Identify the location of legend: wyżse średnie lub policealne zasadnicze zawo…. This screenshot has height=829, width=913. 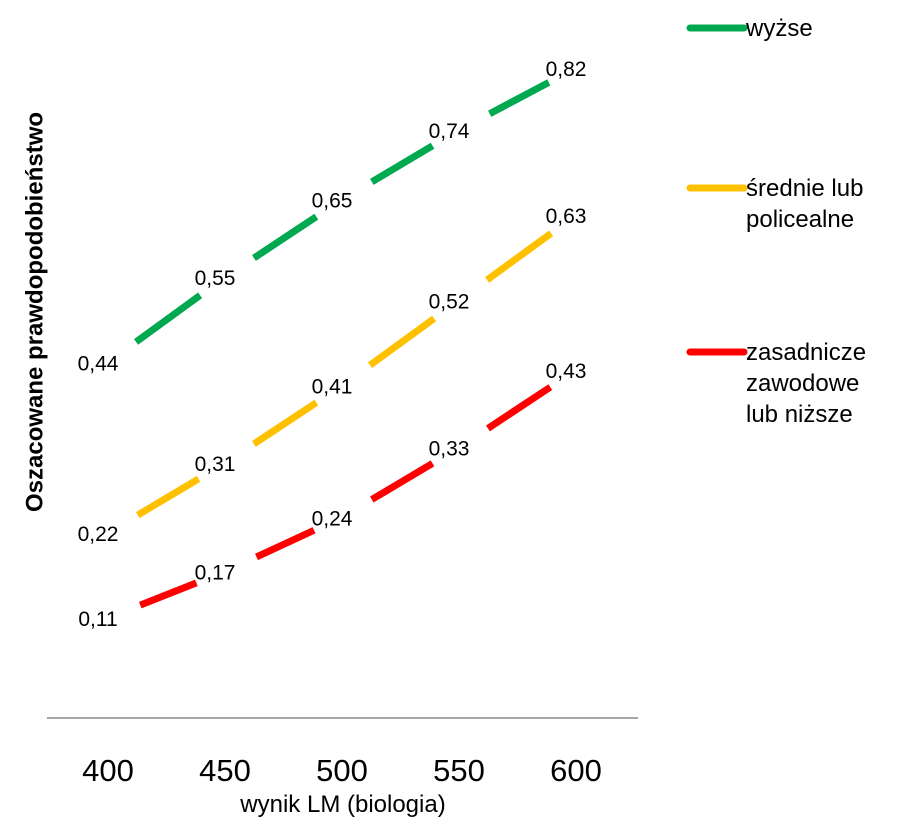
(776, 221).